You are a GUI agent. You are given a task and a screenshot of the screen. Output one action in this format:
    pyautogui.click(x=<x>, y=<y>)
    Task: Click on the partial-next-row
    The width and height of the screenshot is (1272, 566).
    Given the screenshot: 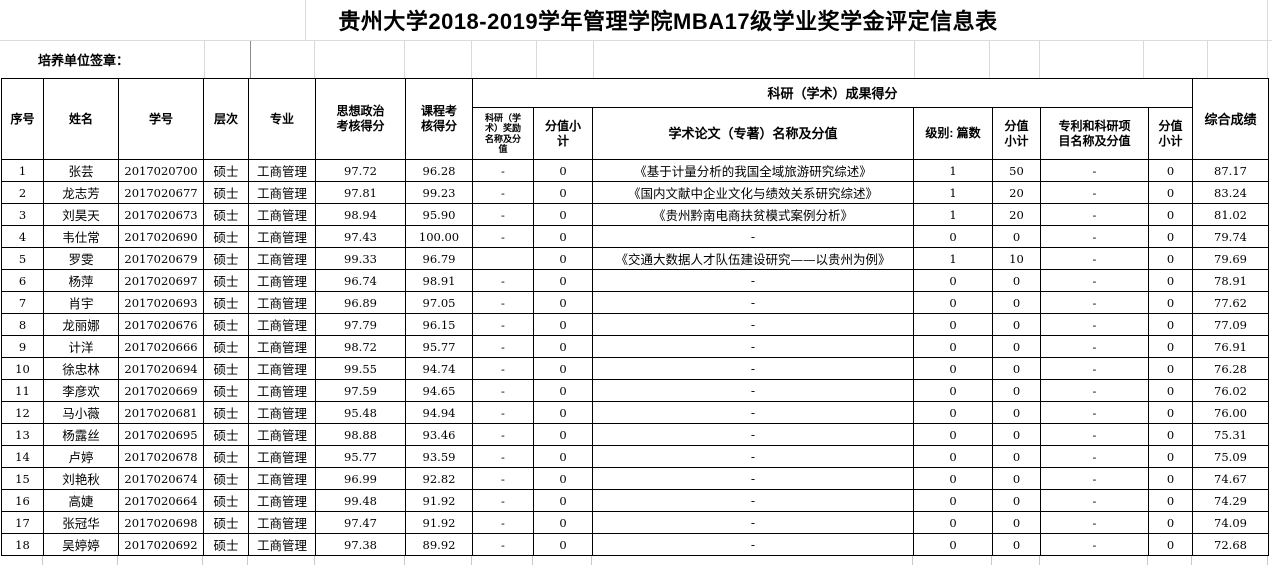 What is the action you would take?
    pyautogui.click(x=636, y=560)
    